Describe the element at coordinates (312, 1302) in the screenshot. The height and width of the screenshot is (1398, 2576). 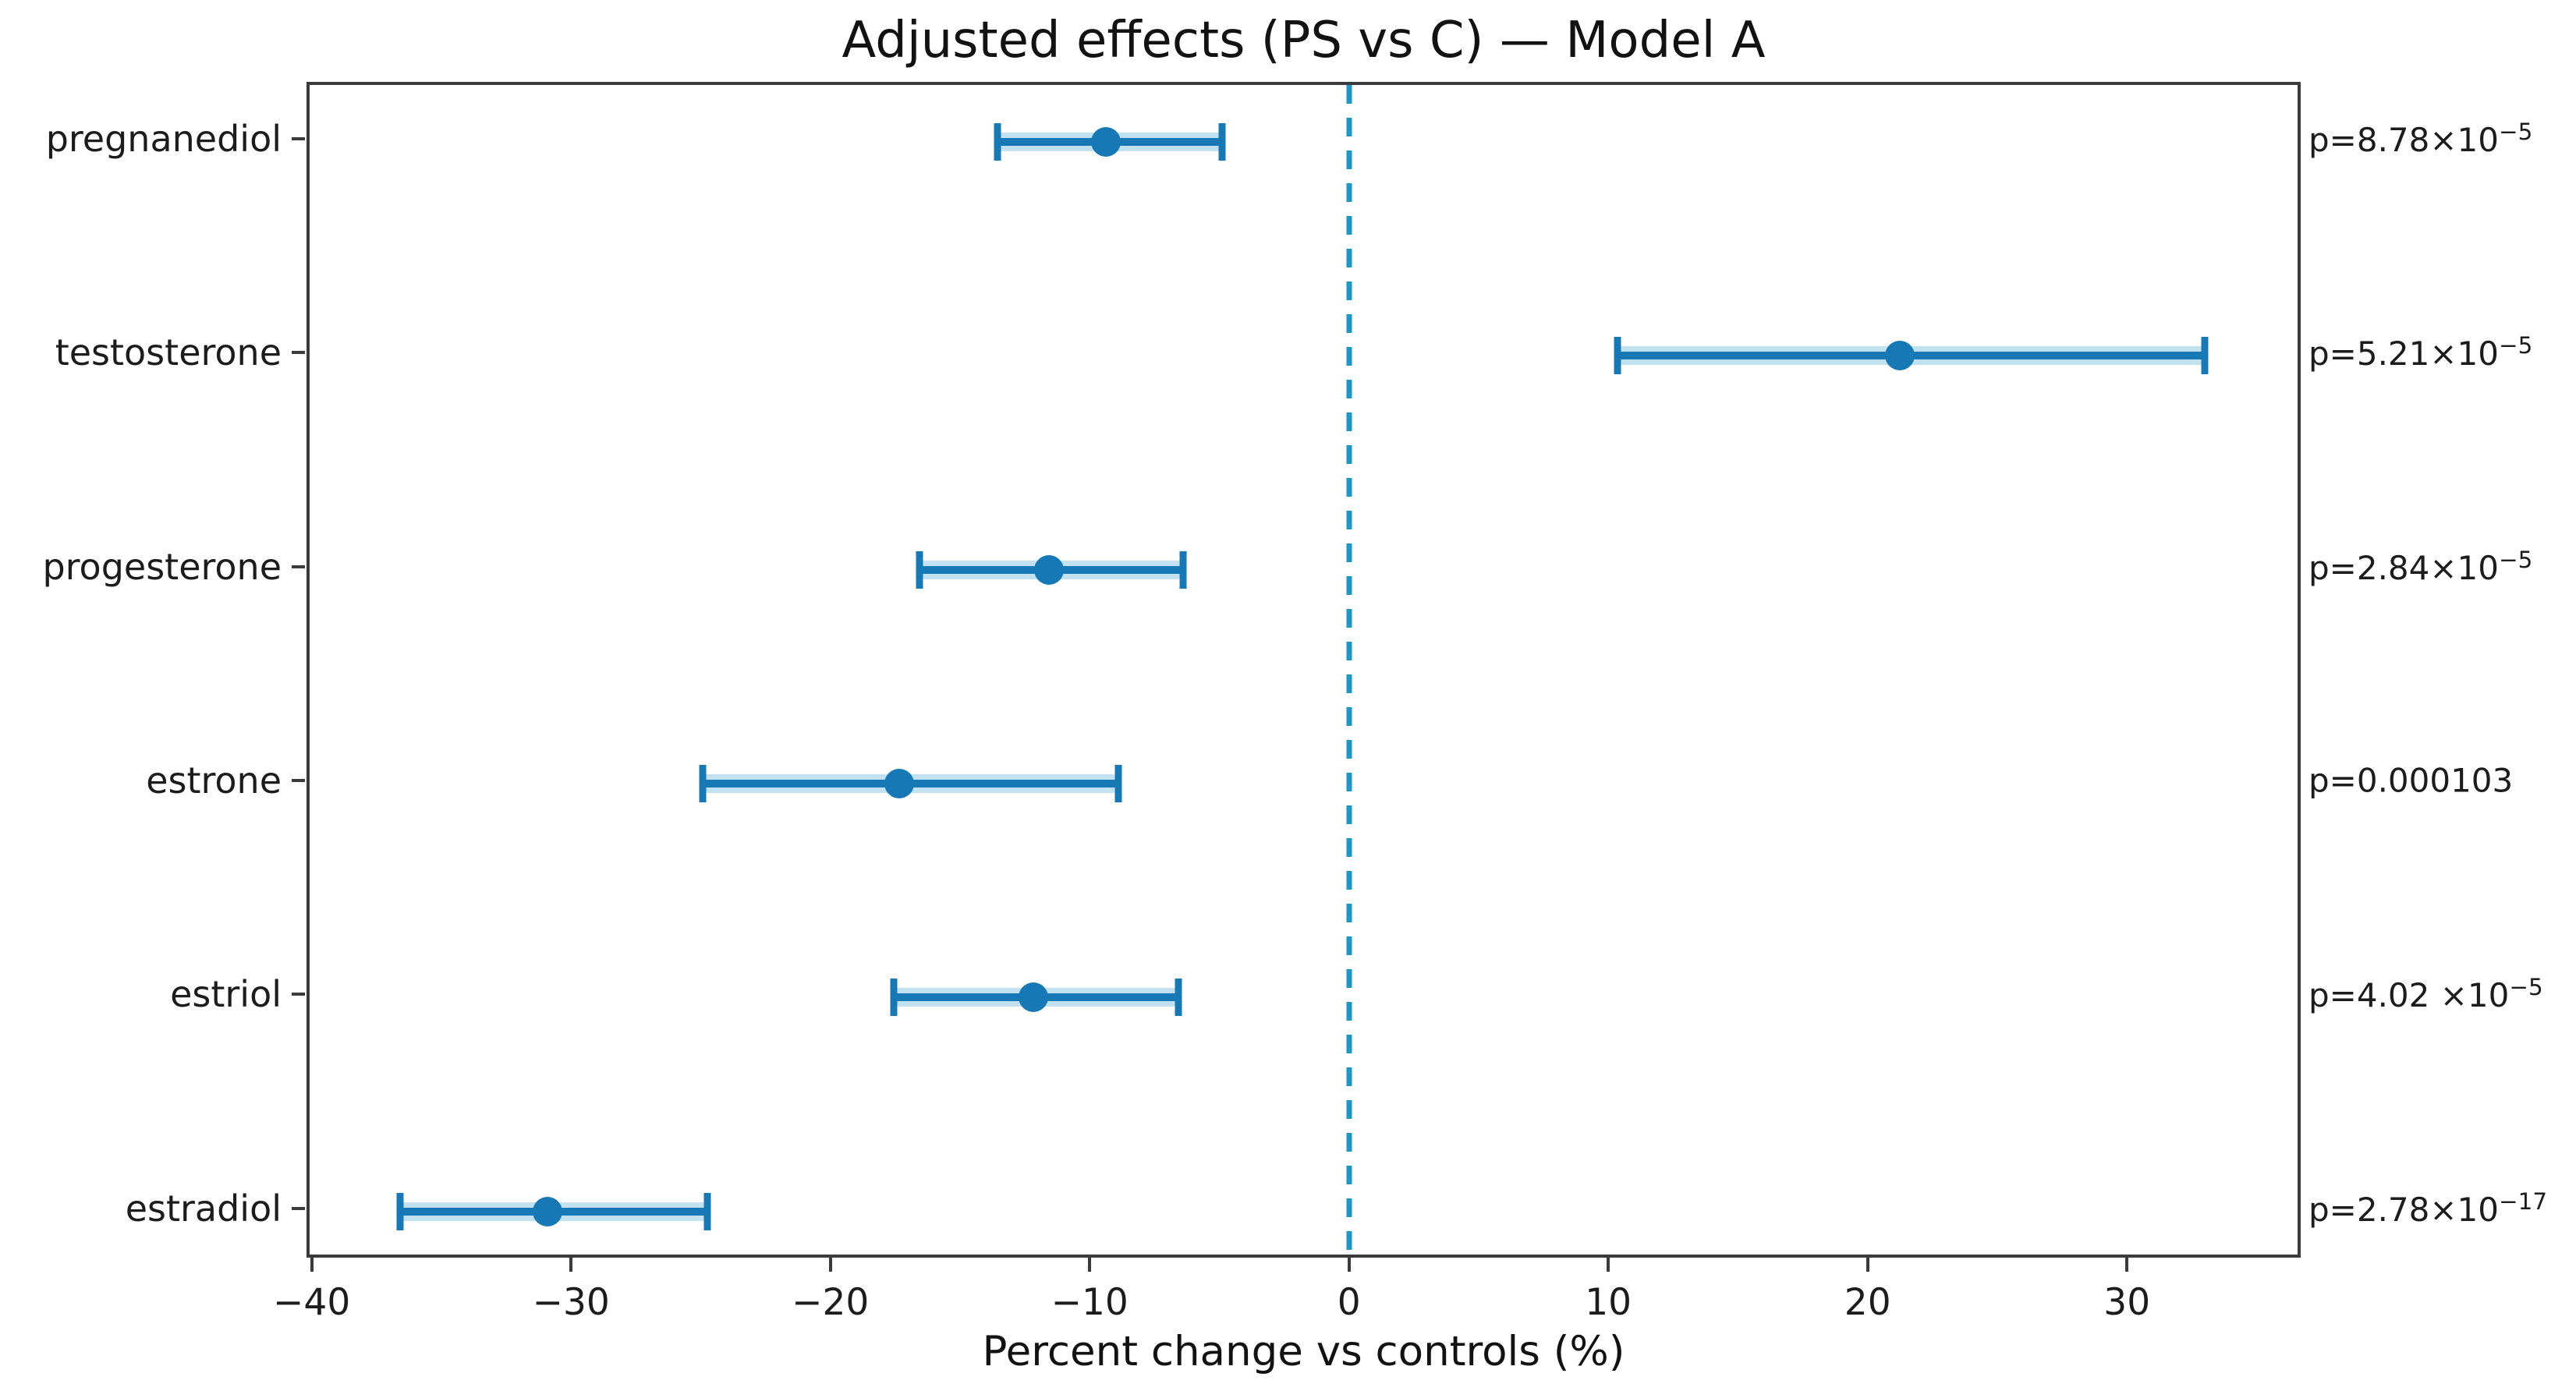
I see `x-tick-label: −40` at that location.